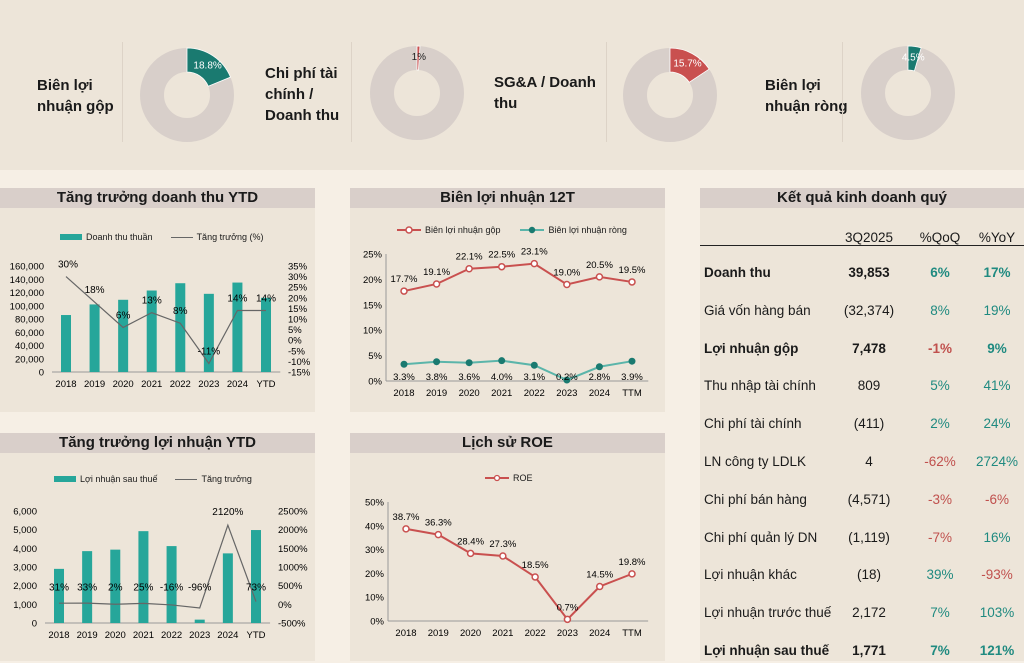 The height and width of the screenshot is (663, 1024). I want to click on header-rule, so click(862, 245).